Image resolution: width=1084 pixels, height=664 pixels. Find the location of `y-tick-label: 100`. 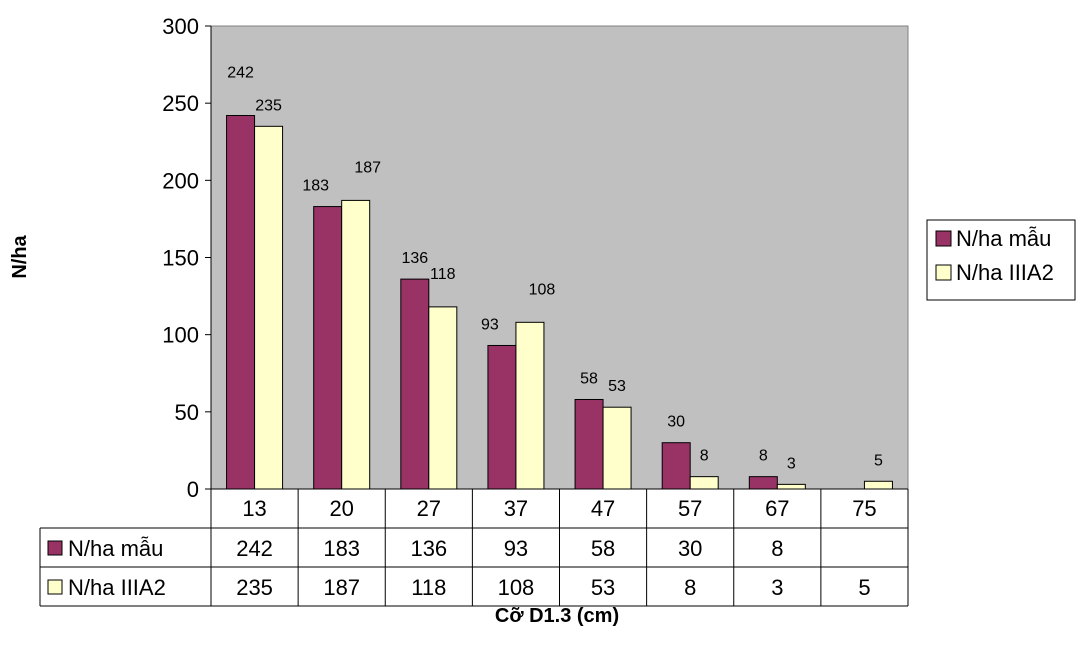

y-tick-label: 100 is located at coordinates (180, 335).